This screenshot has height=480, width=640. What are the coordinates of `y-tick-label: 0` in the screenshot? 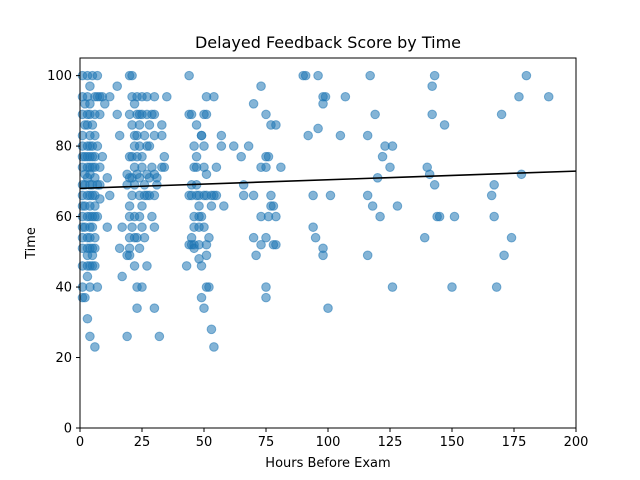 It's located at (68, 429).